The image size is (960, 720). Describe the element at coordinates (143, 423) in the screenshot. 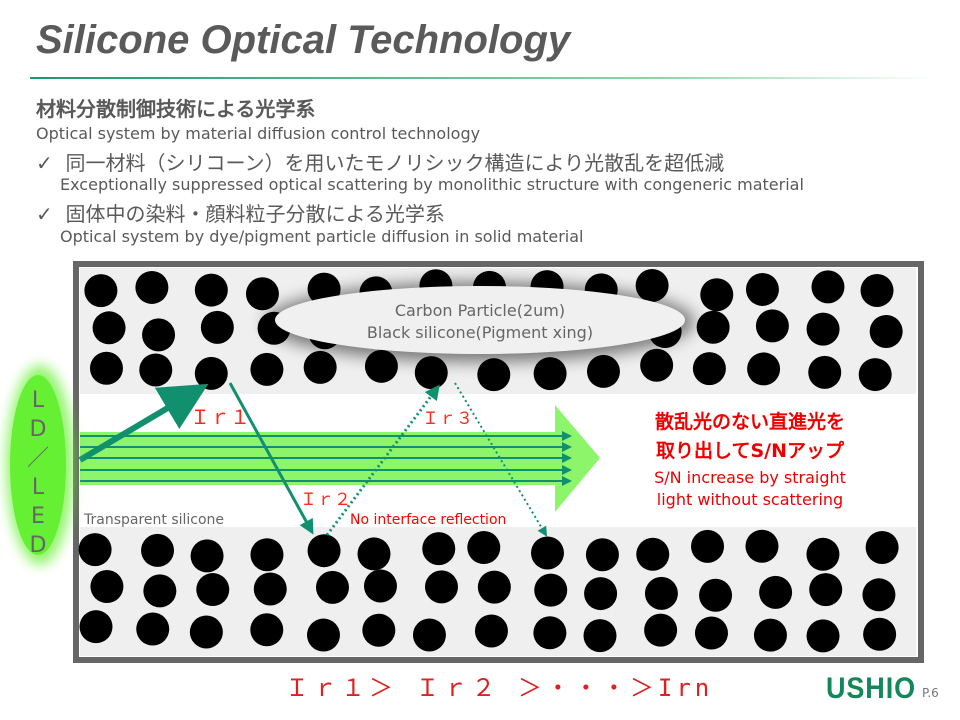

I see `ir1-arrow` at that location.